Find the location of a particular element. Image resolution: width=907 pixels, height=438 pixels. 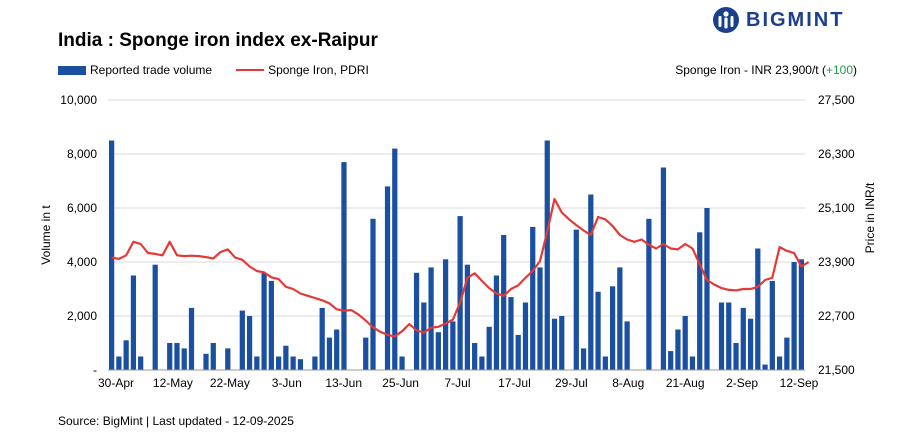

legend-line-label: Sponge Iron, PDRI is located at coordinates (318, 70).